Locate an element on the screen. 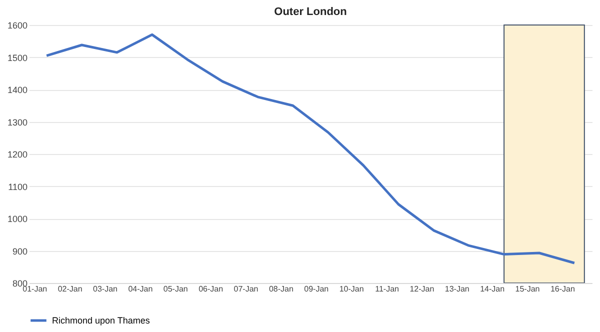  x-tick-label: 14-Jan is located at coordinates (492, 289).